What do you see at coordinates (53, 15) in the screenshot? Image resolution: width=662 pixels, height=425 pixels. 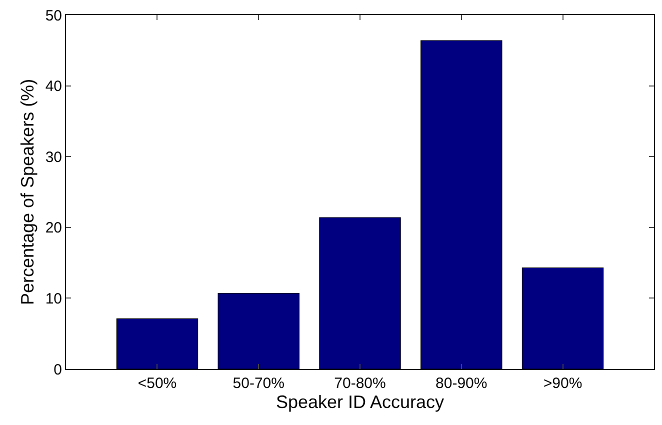 I see `y-tick-label: 50` at bounding box center [53, 15].